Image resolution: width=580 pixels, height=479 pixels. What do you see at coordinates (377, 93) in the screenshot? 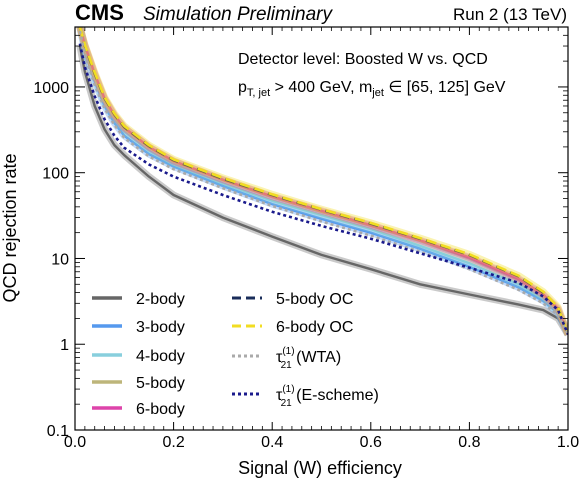
I see `annotation-m-sub: jet` at bounding box center [377, 93].